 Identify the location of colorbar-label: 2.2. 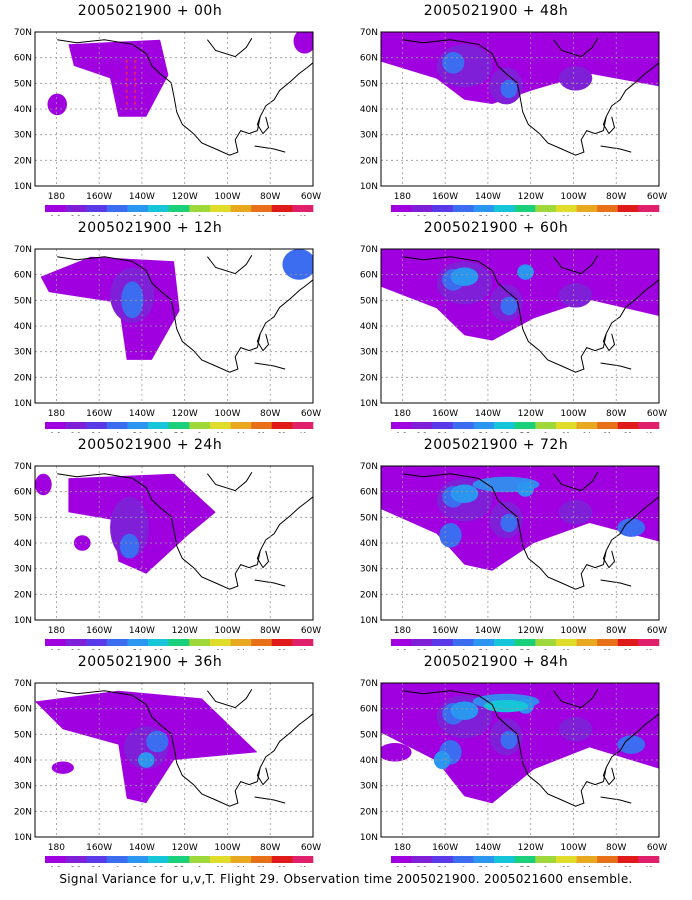
(76, 649).